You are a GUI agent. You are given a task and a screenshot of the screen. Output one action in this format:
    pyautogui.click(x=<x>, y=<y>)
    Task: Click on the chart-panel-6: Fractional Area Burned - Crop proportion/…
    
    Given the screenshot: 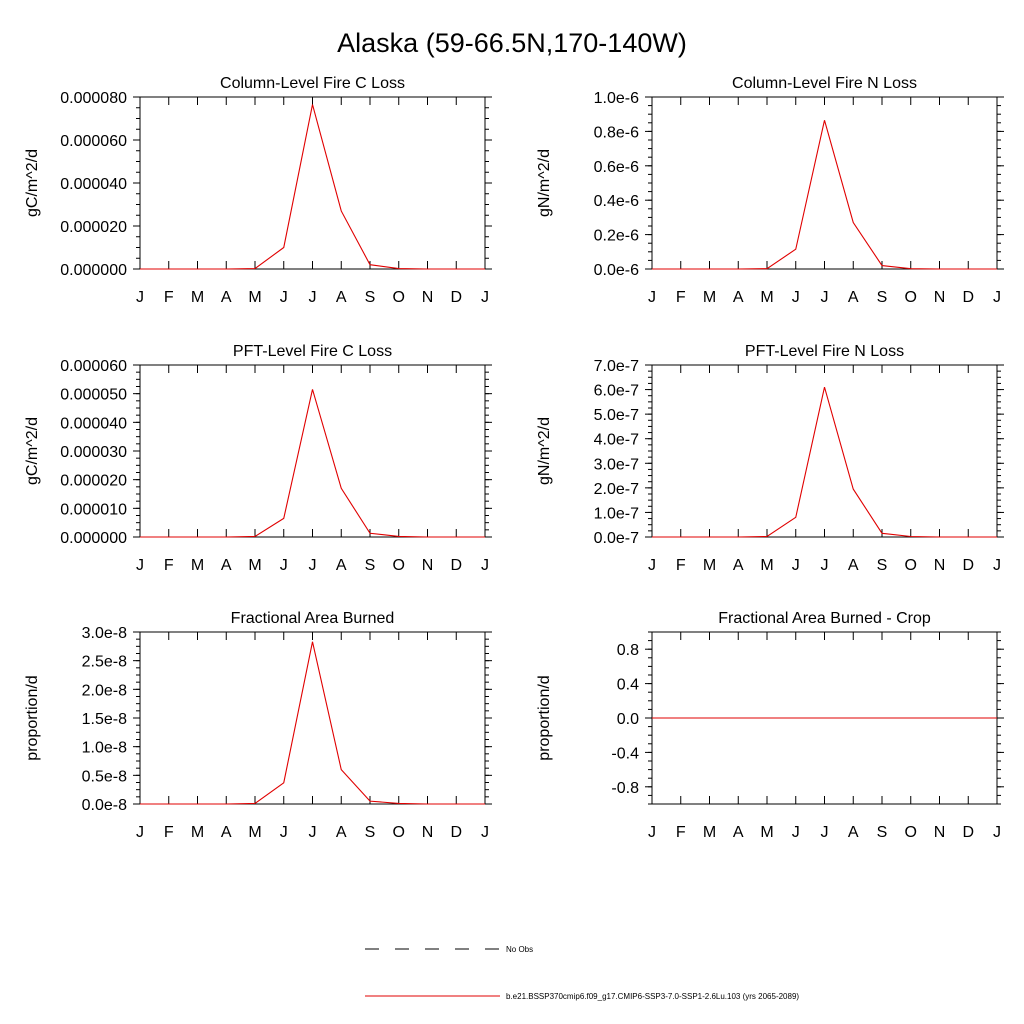 What is the action you would take?
    pyautogui.click(x=770, y=725)
    